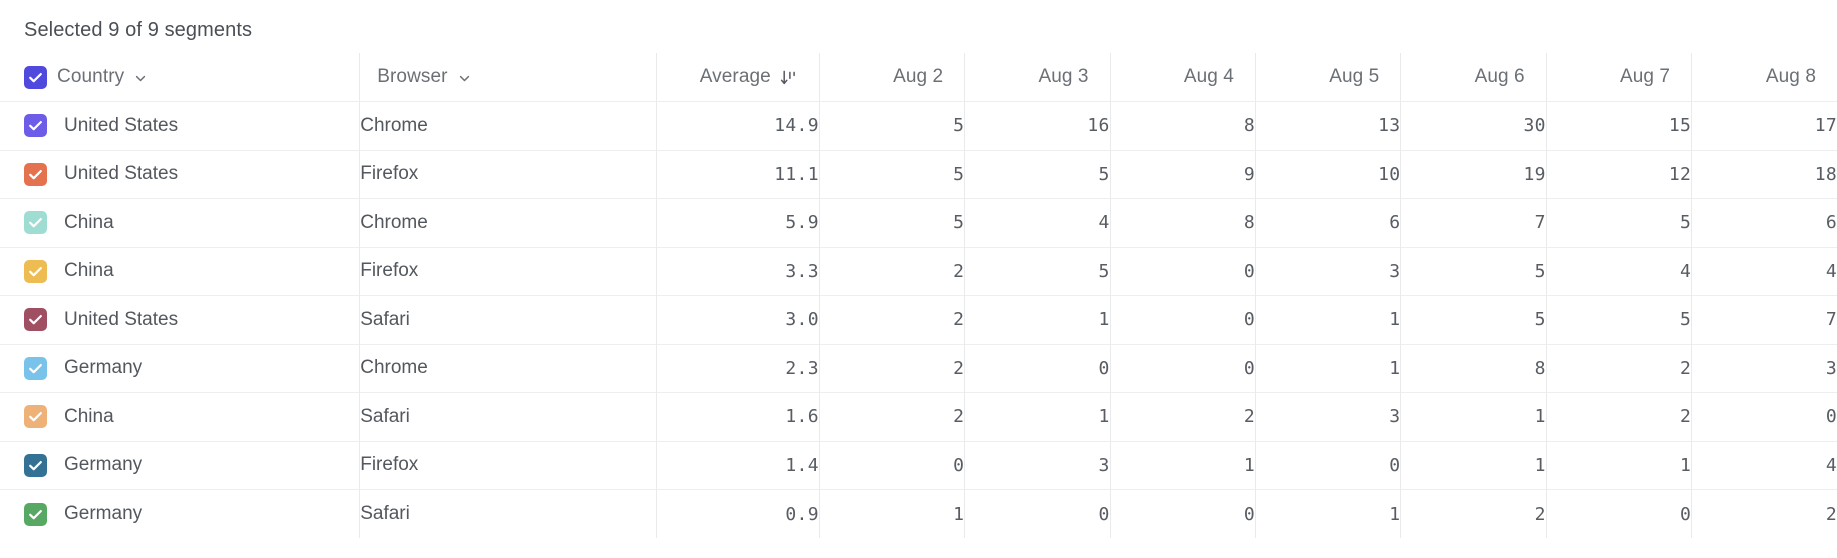  Describe the element at coordinates (789, 78) in the screenshot. I see `sort-descending-icon` at that location.